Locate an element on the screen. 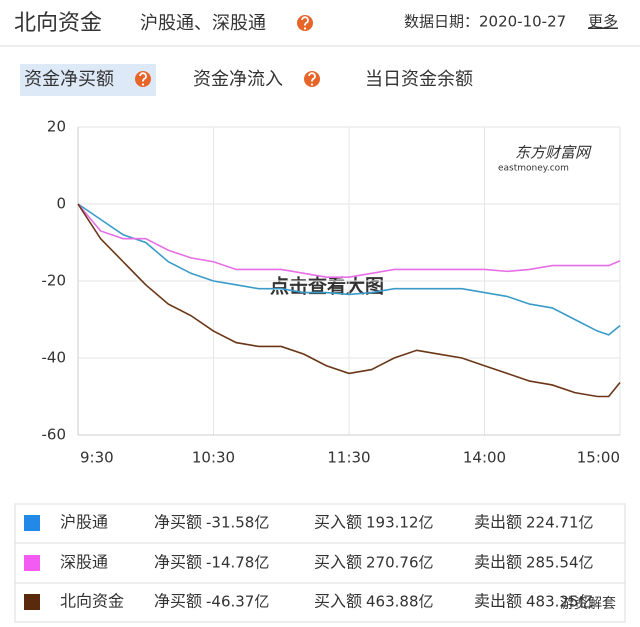 This screenshot has height=627, width=640. watermark-overlay: 点击查看大图 is located at coordinates (327, 286).